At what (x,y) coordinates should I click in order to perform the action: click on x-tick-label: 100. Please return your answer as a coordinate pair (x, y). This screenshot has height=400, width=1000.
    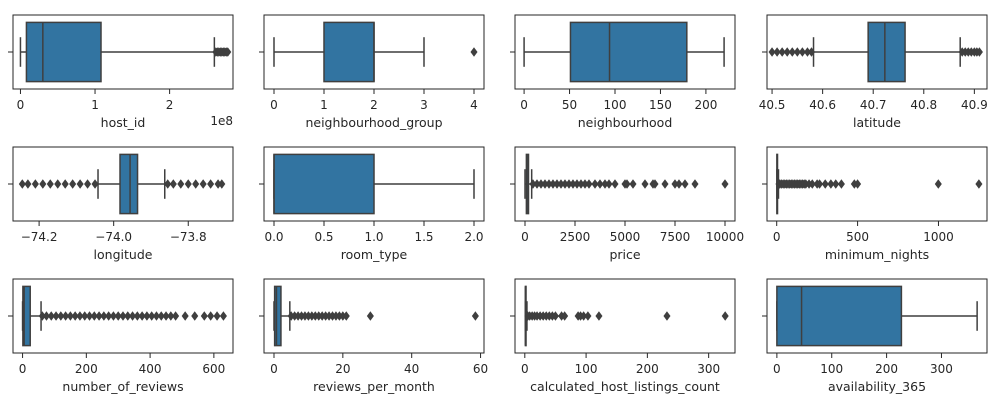
    Looking at the image, I should click on (831, 369).